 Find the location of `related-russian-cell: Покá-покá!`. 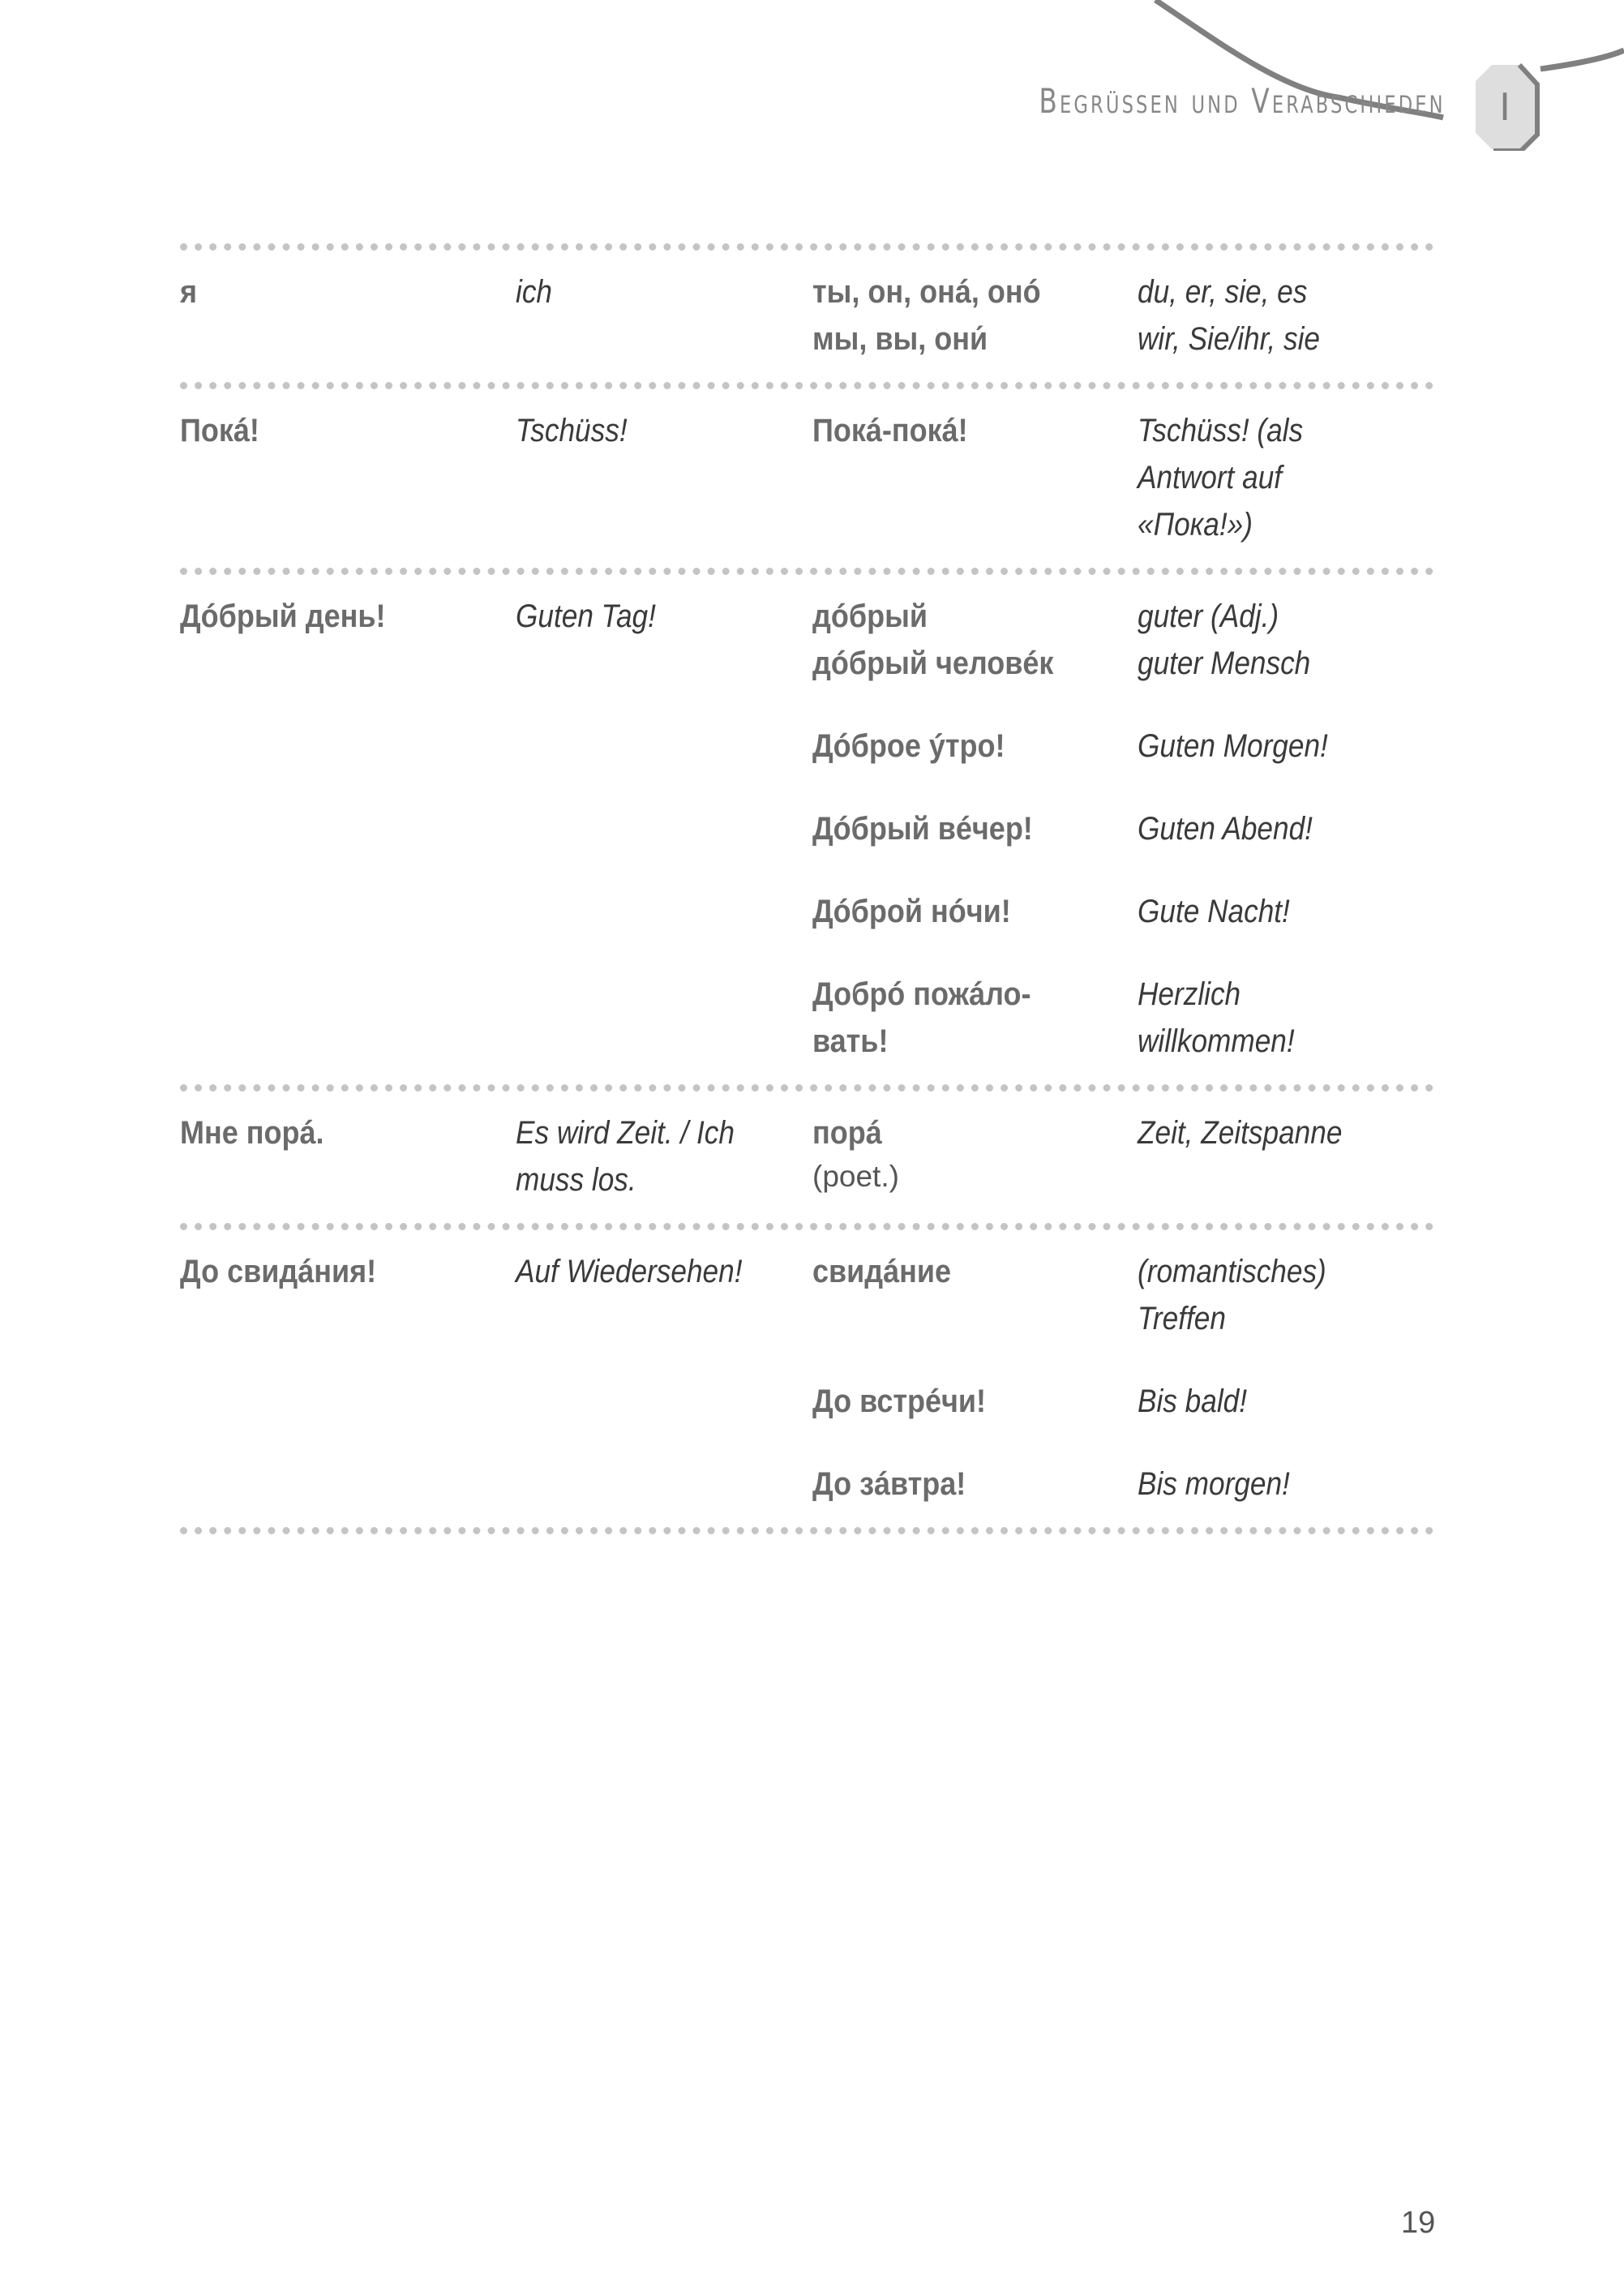

related-russian-cell: Покá-покá! is located at coordinates (975, 477).